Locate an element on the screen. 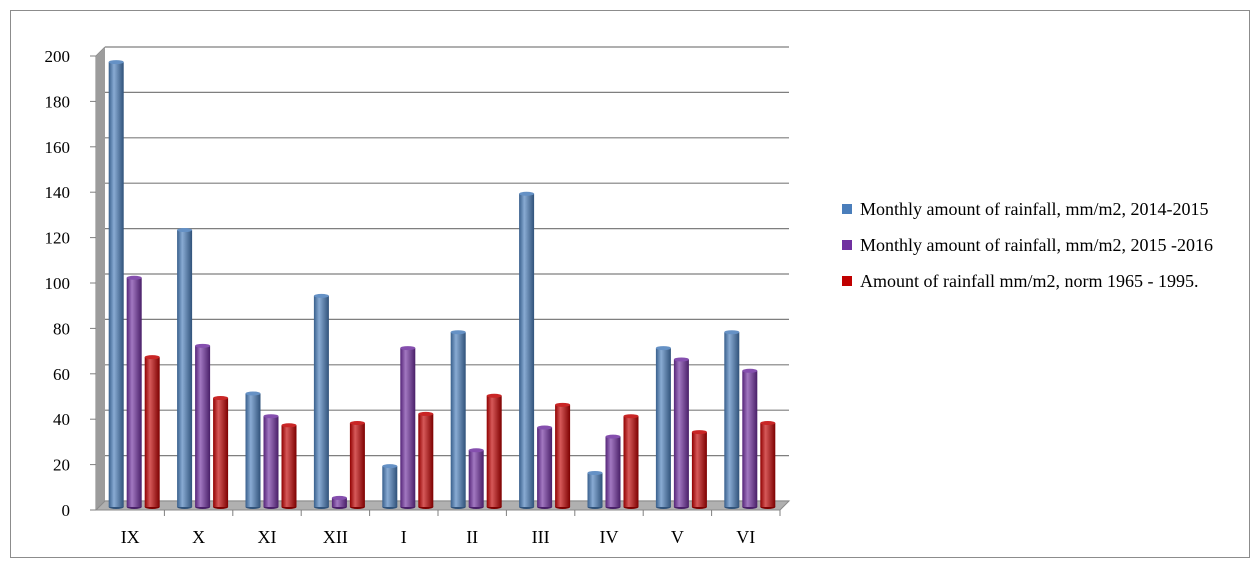  y-tick-label: 120 is located at coordinates (58, 238).